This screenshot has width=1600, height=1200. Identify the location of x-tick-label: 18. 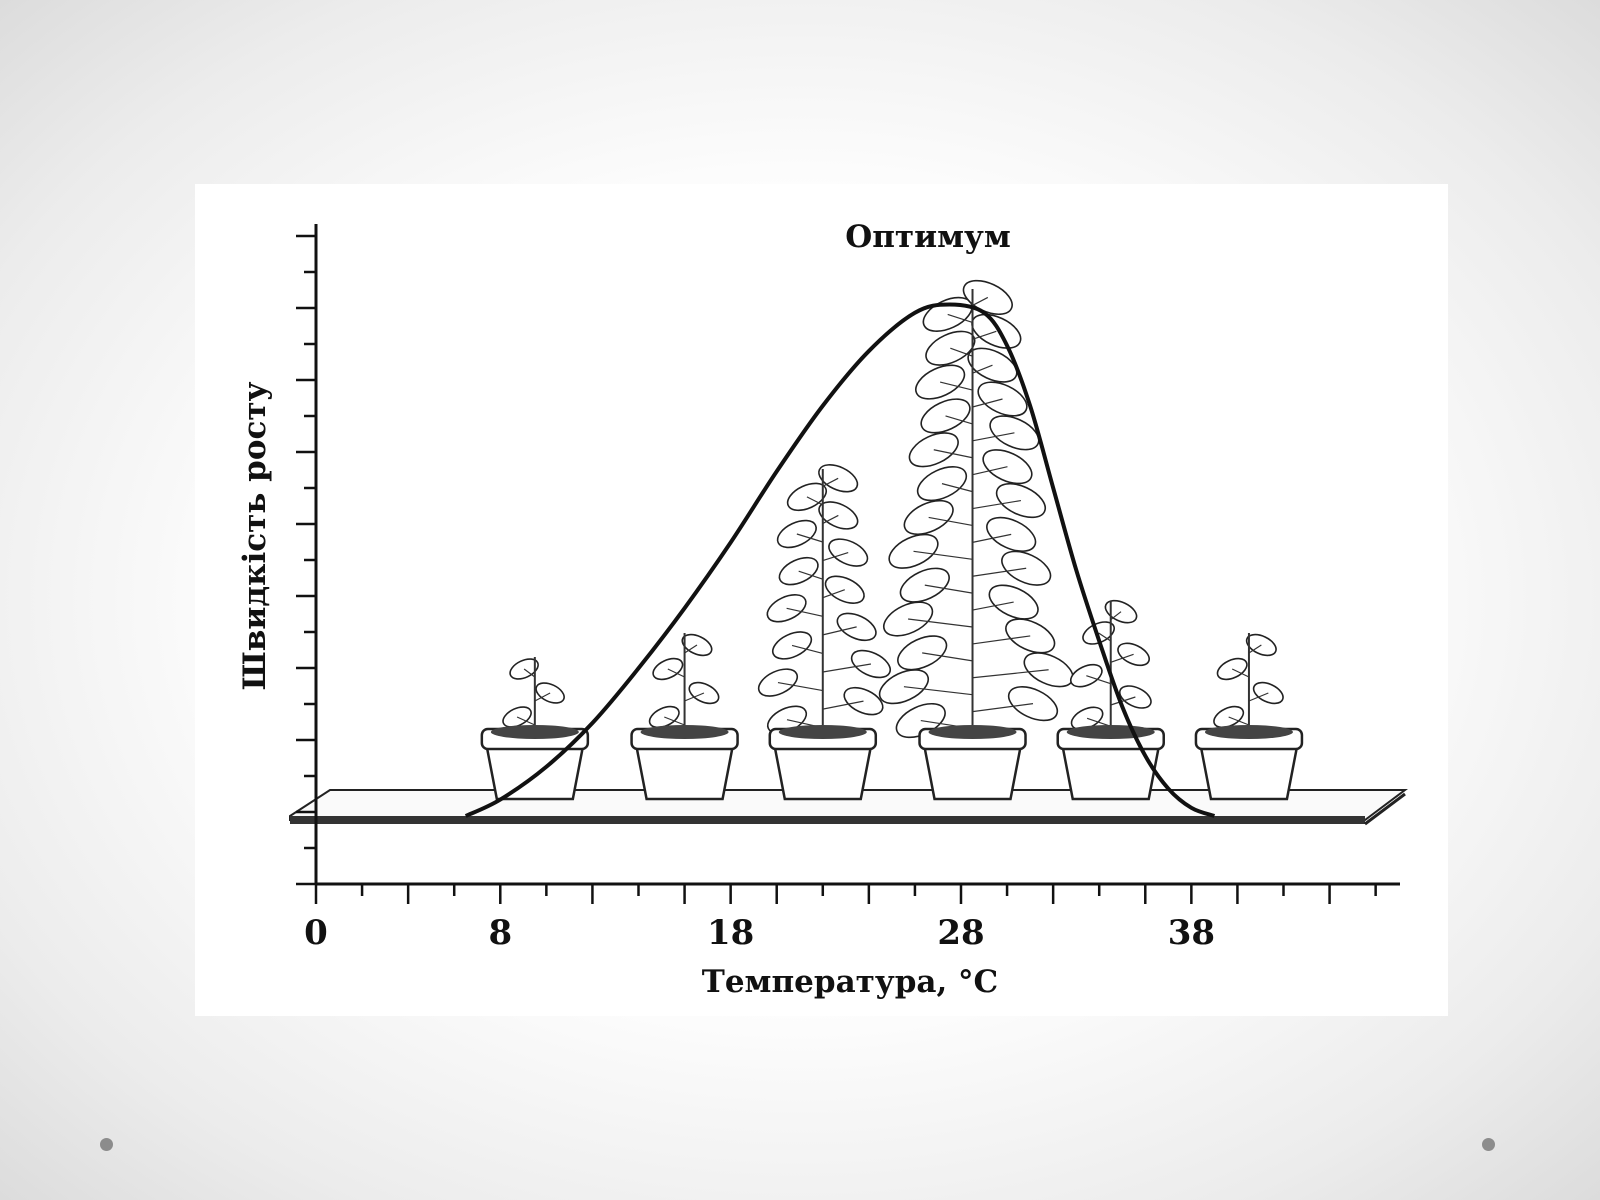
(730, 933).